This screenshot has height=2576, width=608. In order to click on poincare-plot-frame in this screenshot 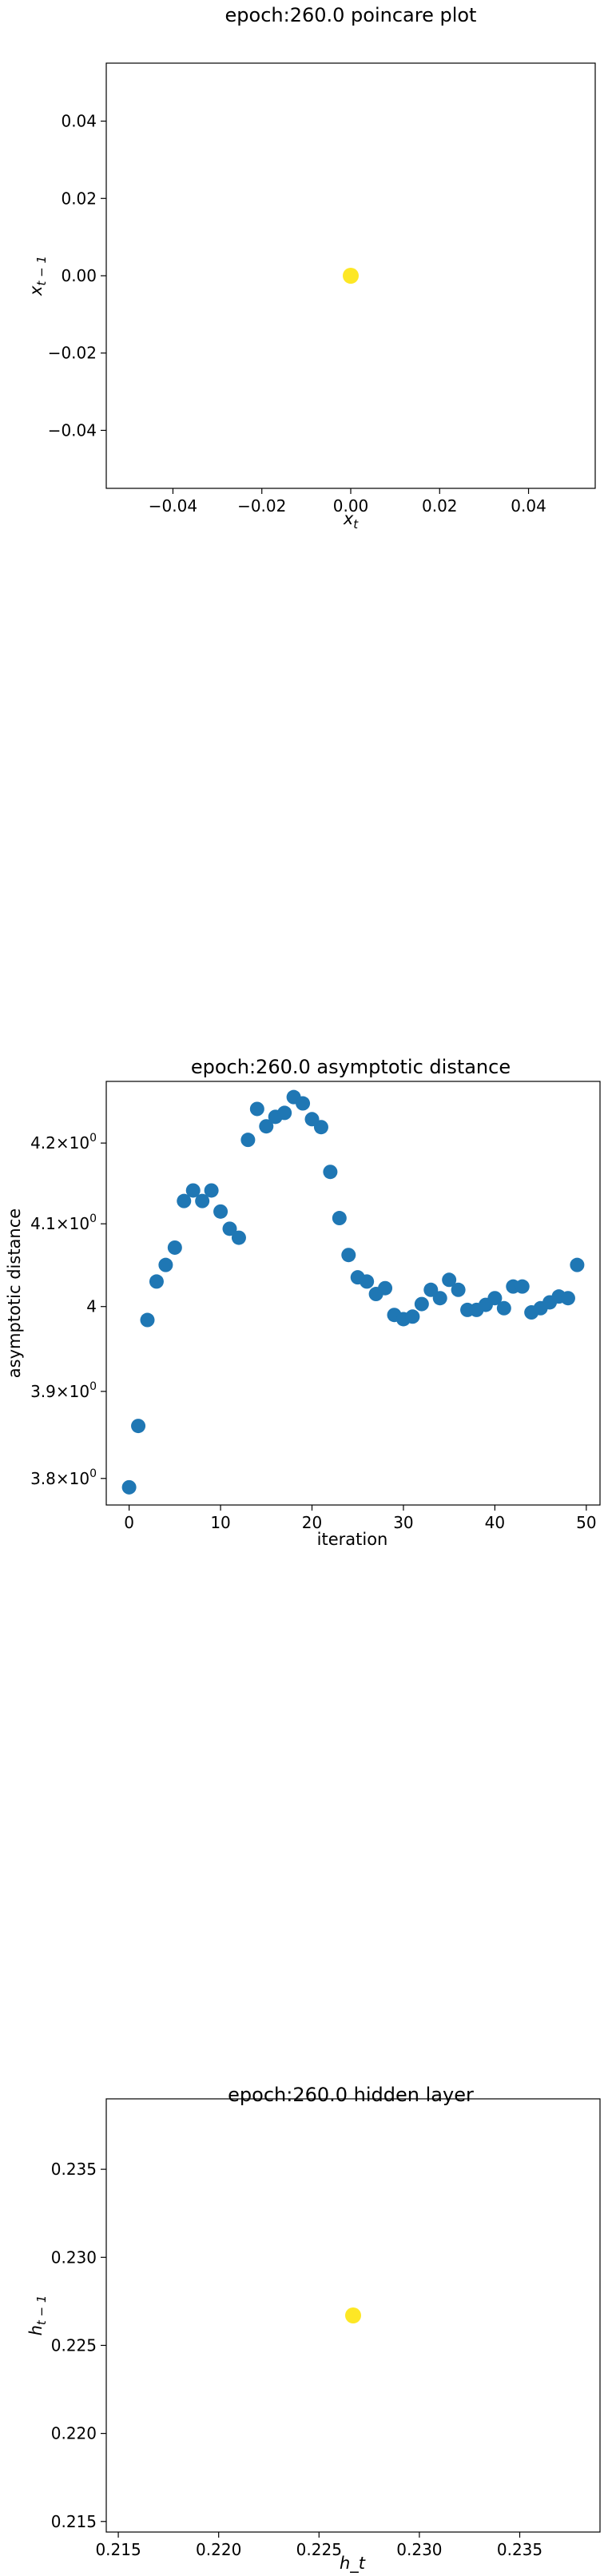, I will do `click(350, 275)`.